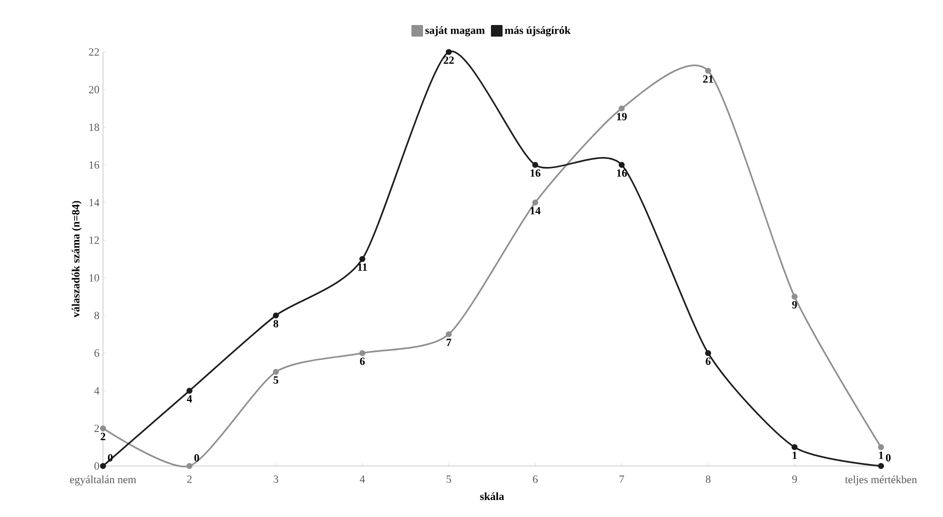 This screenshot has height=517, width=943. Describe the element at coordinates (362, 267) in the screenshot. I see `data-label: 11` at that location.